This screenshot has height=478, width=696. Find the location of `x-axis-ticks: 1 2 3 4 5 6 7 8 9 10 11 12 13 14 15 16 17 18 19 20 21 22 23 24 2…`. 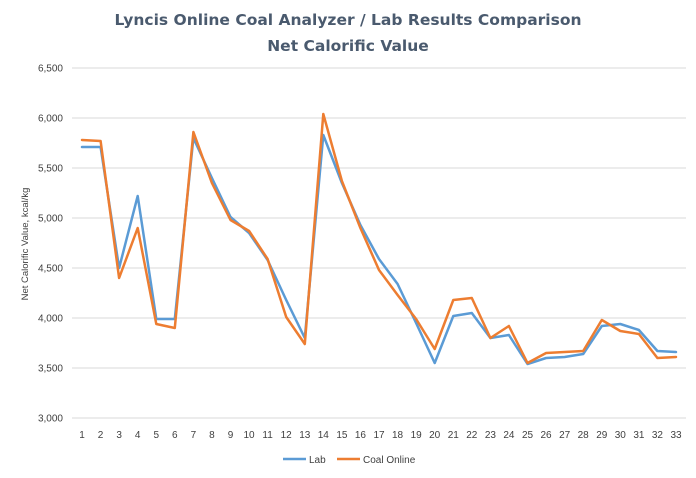

x-axis-ticks: 1 2 3 4 5 6 7 8 9 10 11 12 13 14 15 16 17 18 19 20 21 22 23 24 2… is located at coordinates (380, 435).